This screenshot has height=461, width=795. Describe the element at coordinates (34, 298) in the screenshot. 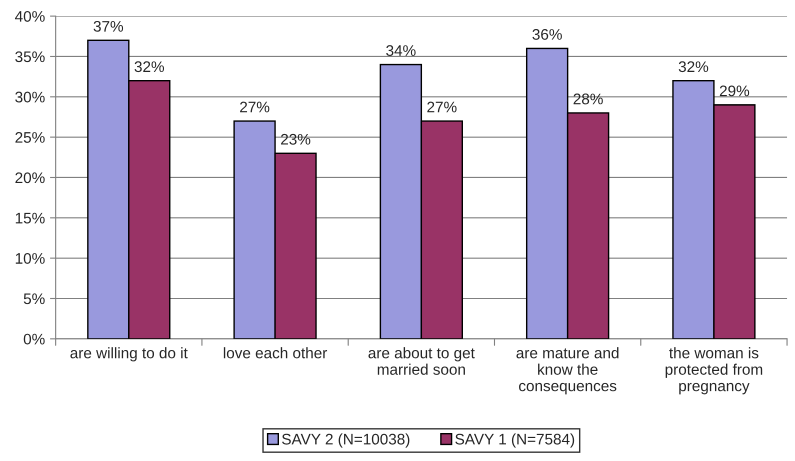

I see `y-tick-label: 5%` at that location.